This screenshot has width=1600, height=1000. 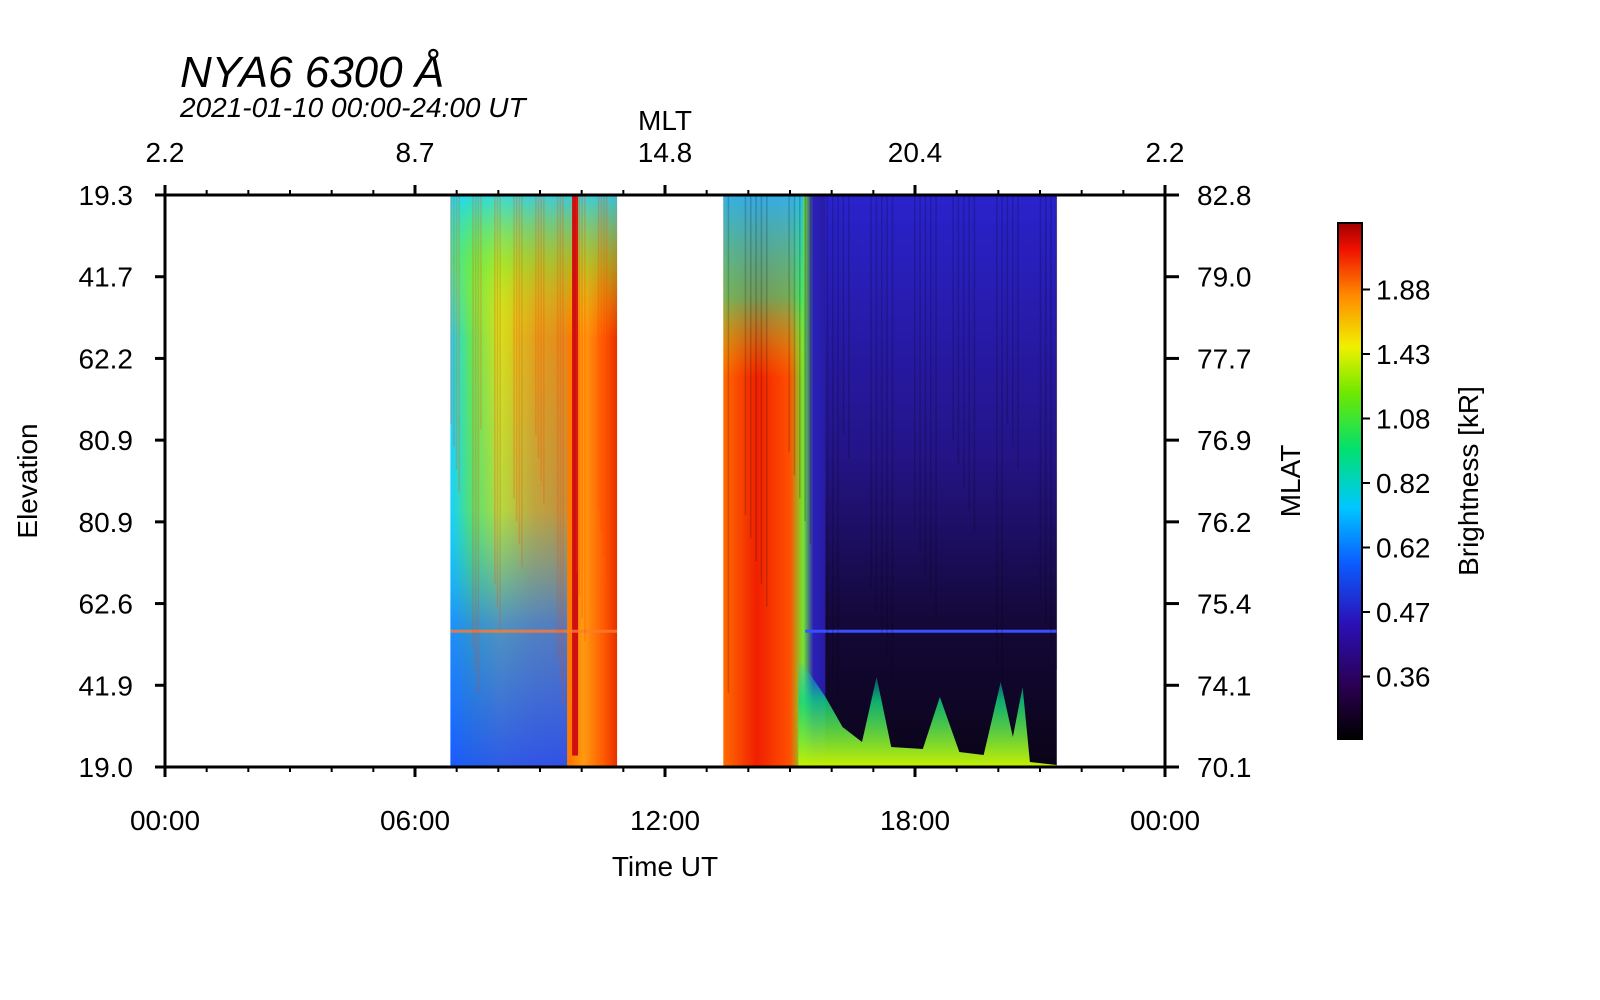 I want to click on top-axis-title: MLT, so click(x=665, y=120).